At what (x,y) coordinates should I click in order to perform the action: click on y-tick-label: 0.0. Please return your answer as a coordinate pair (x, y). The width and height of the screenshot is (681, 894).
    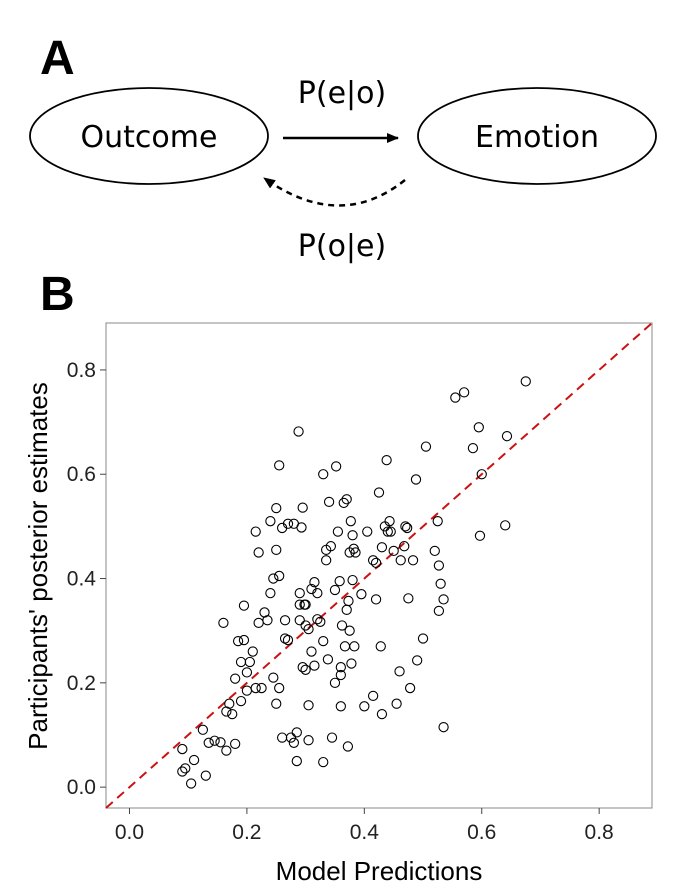
    Looking at the image, I should click on (81, 787).